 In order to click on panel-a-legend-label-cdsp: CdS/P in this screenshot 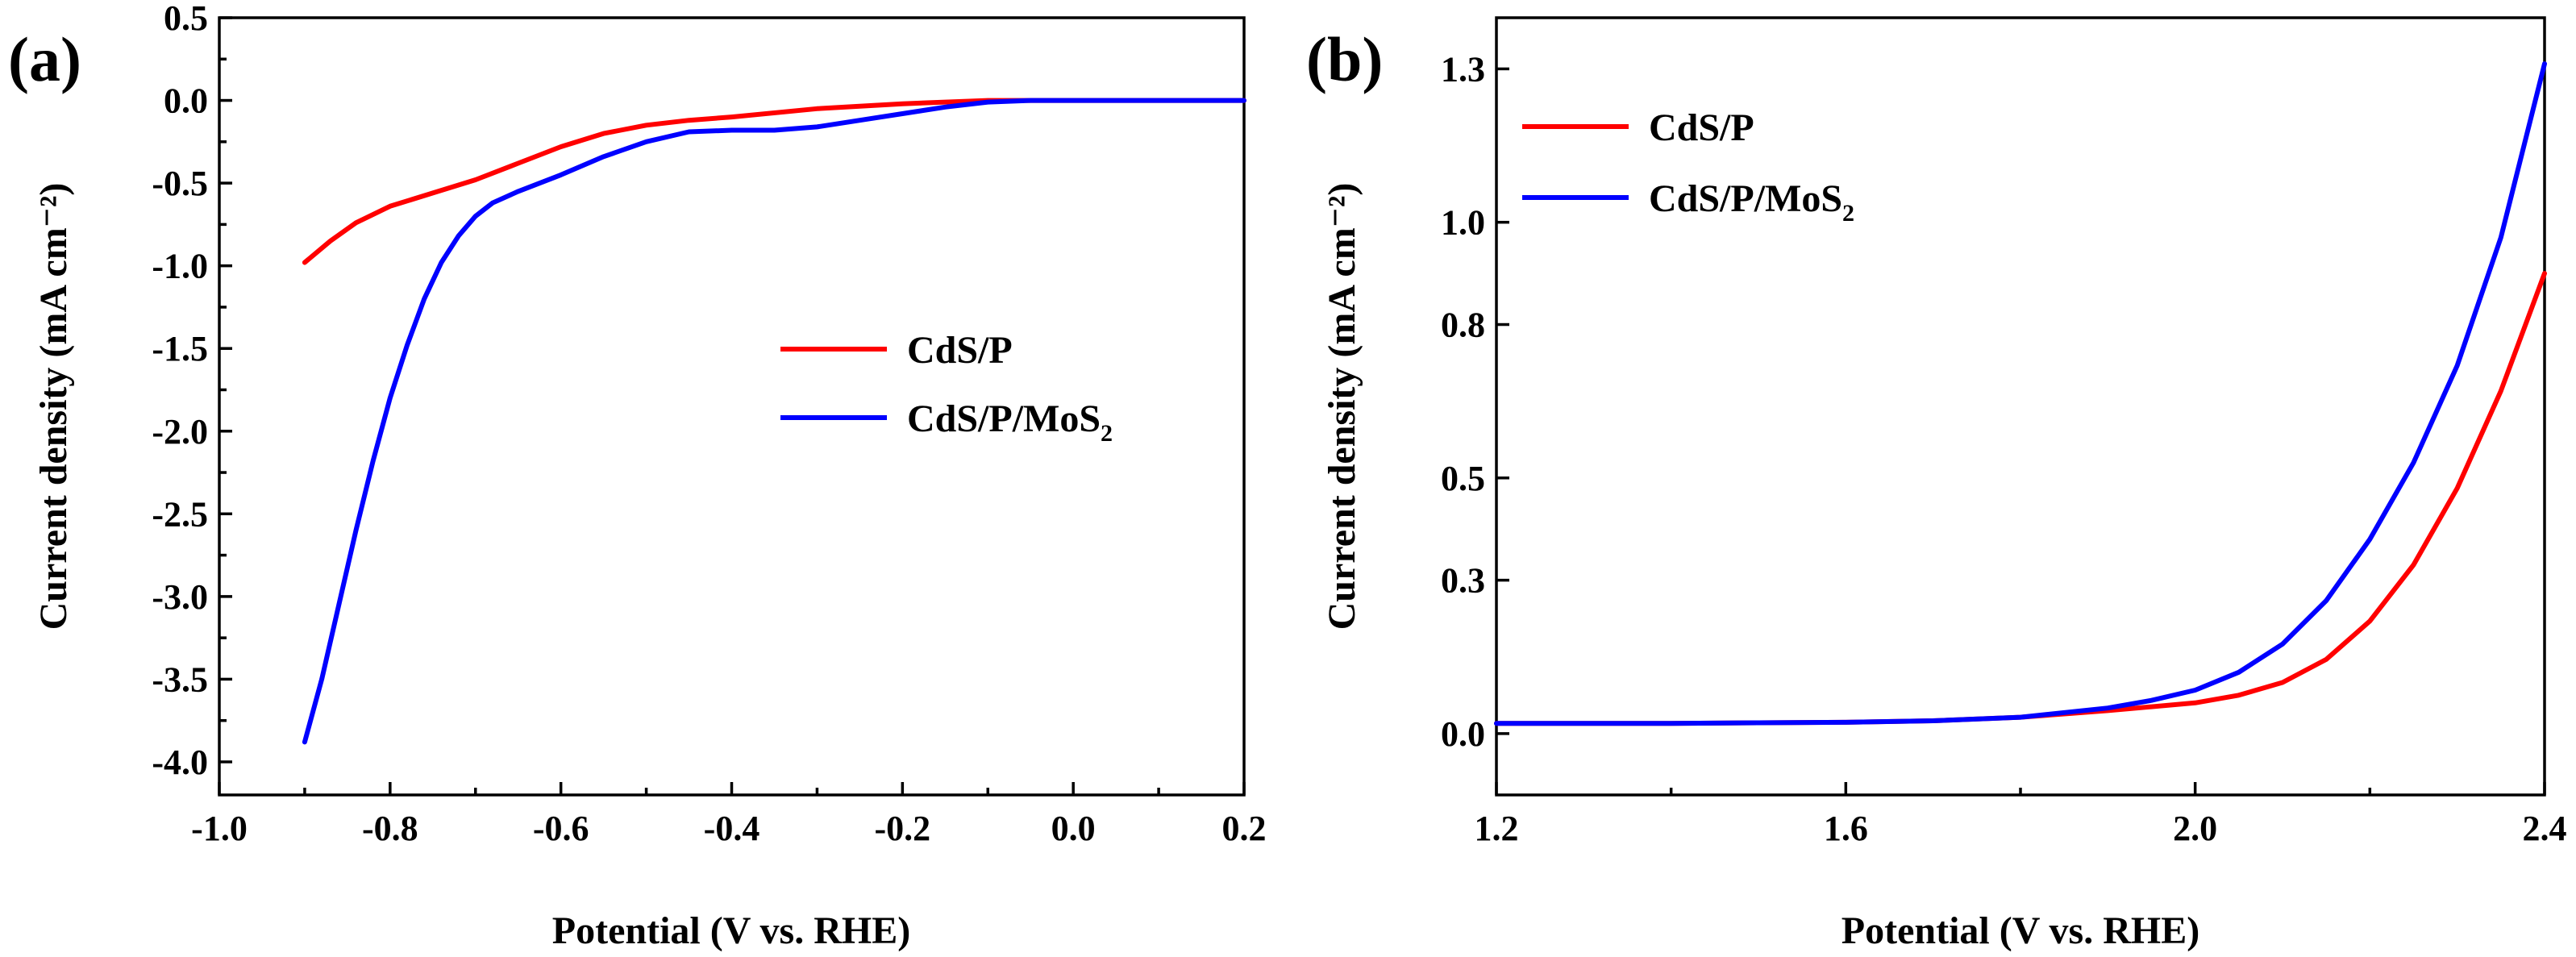, I will do `click(960, 351)`.